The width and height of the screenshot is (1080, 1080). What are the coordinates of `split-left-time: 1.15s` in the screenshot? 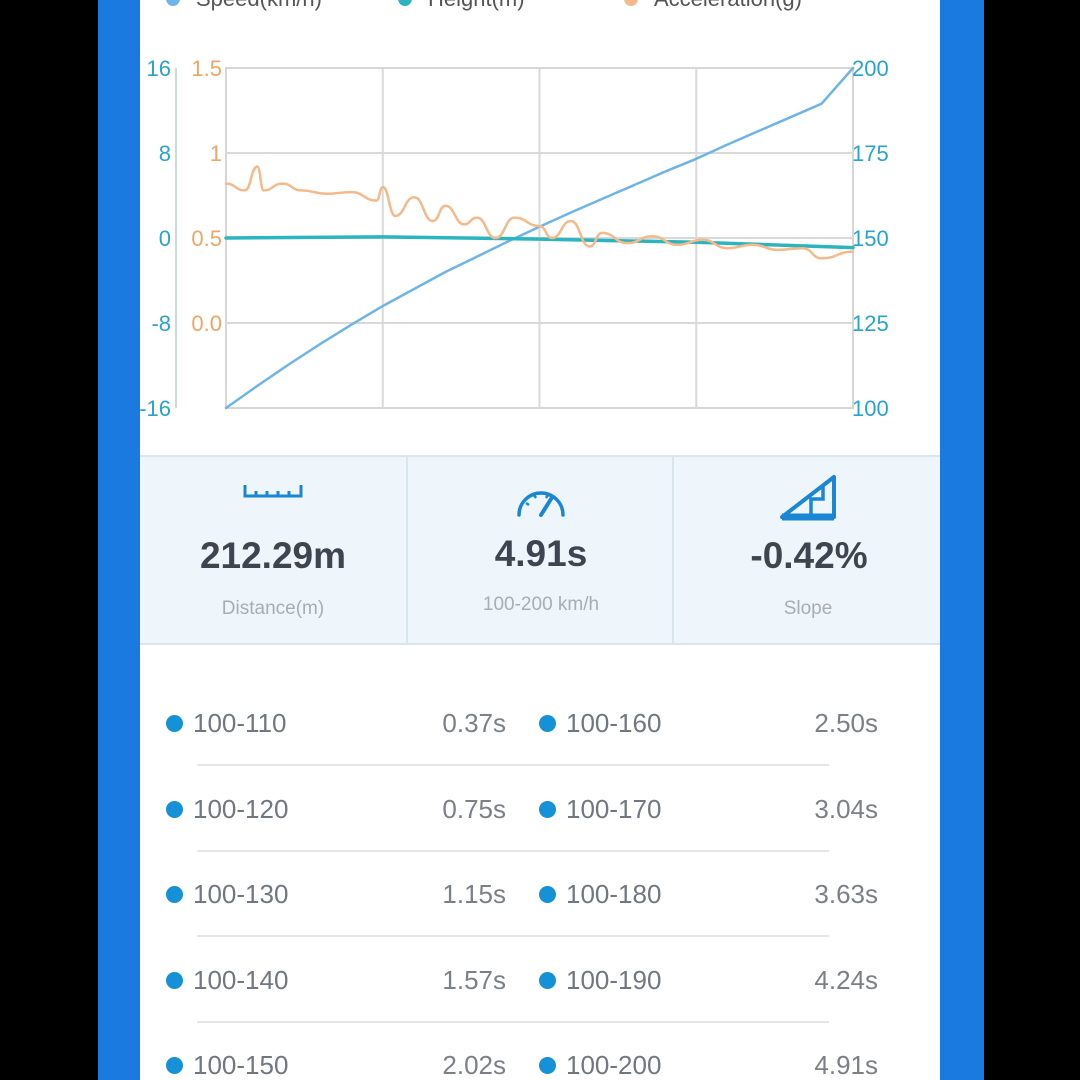 It's located at (474, 894).